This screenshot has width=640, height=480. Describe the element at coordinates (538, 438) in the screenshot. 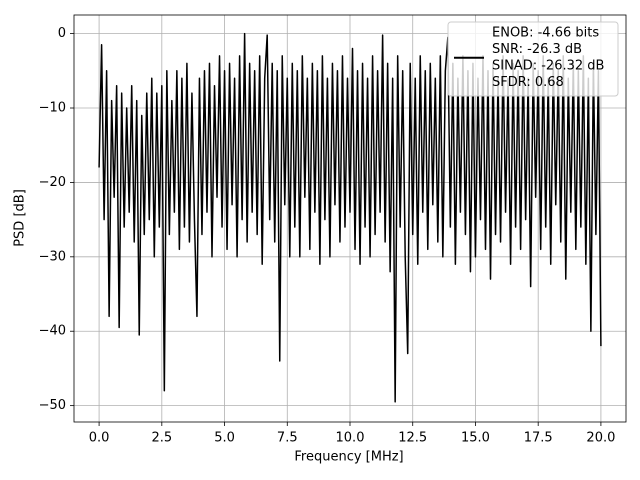

I see `x-tick-label: 17.5` at that location.